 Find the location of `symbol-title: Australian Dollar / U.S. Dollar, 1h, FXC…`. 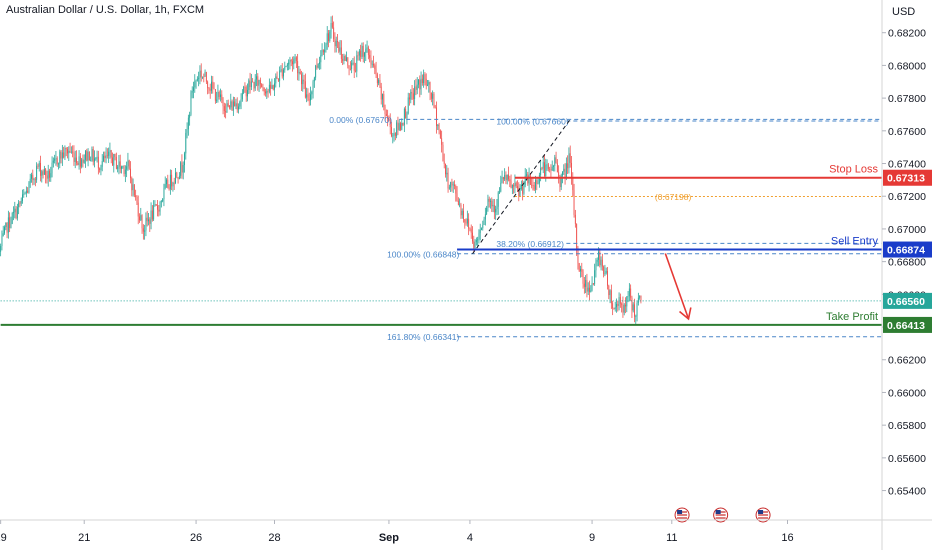

symbol-title: Australian Dollar / U.S. Dollar, 1h, FXC… is located at coordinates (105, 10).